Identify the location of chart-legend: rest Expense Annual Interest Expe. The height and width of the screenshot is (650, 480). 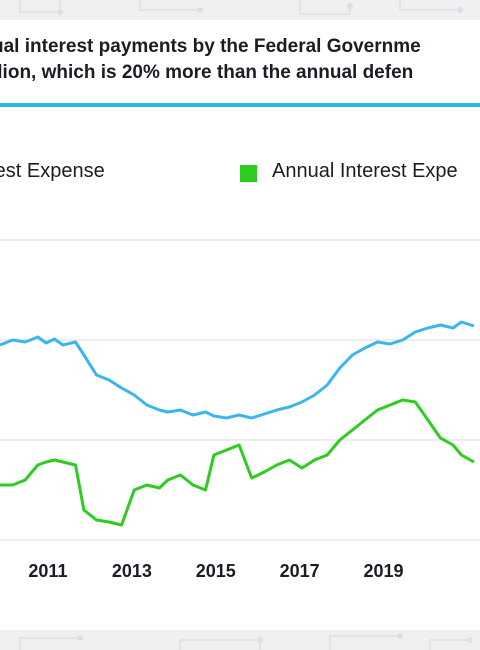
(240, 175).